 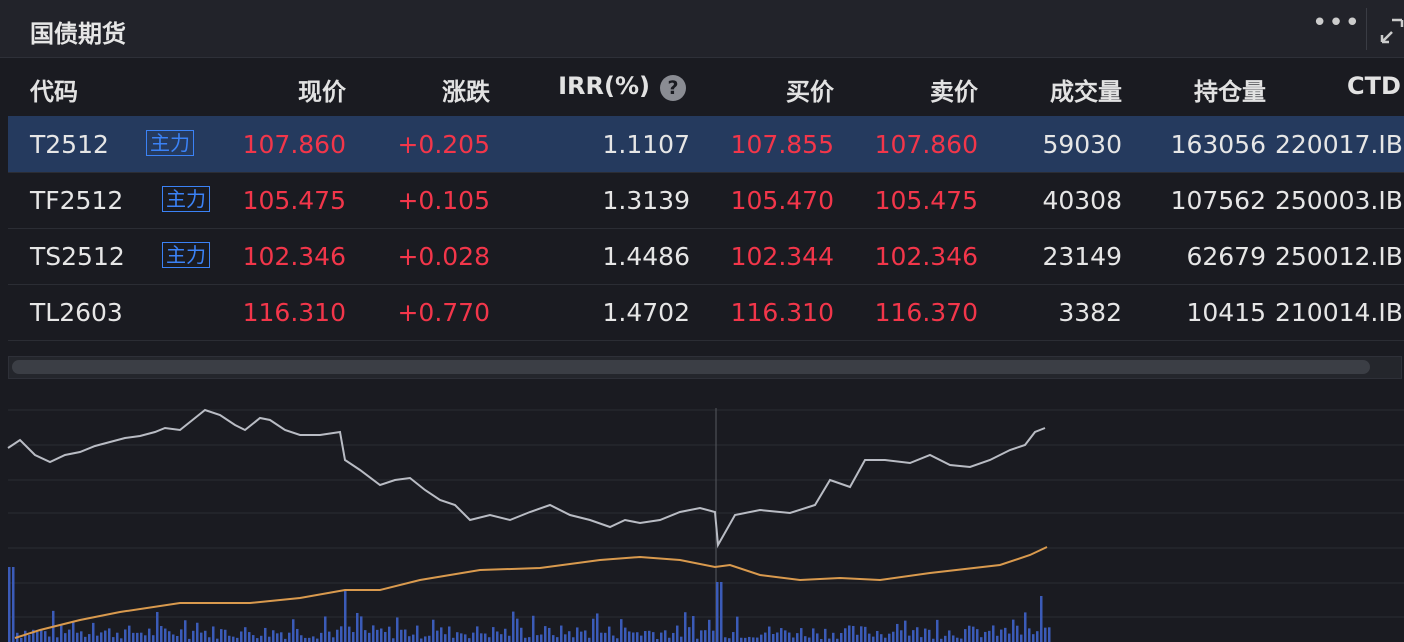 What do you see at coordinates (1218, 144) in the screenshot?
I see `cell-value: 163056` at bounding box center [1218, 144].